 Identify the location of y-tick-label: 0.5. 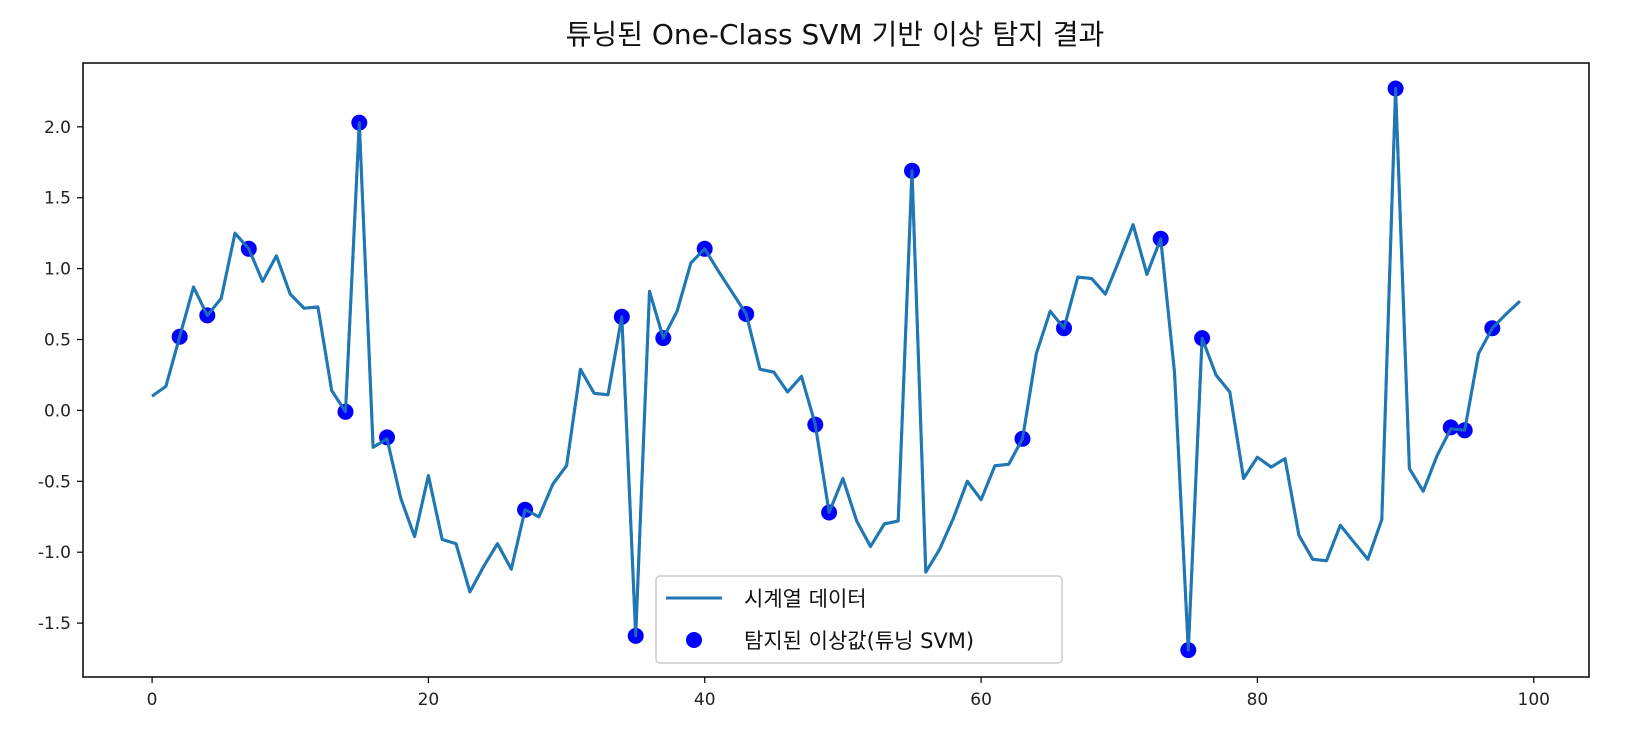
(57, 341).